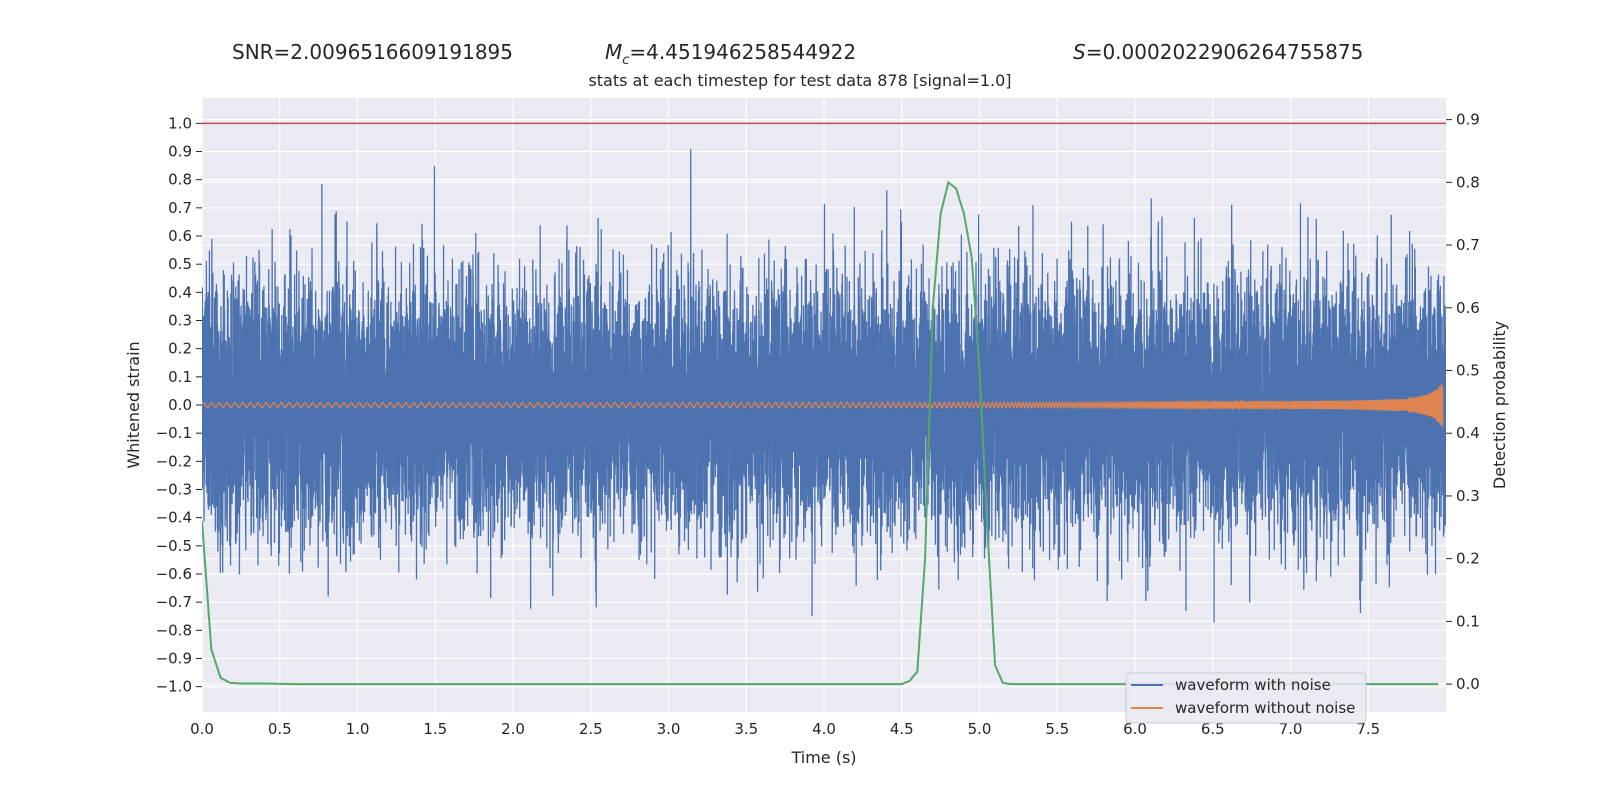 The width and height of the screenshot is (1600, 800). I want to click on y-axis-label: Whitened strain, so click(133, 404).